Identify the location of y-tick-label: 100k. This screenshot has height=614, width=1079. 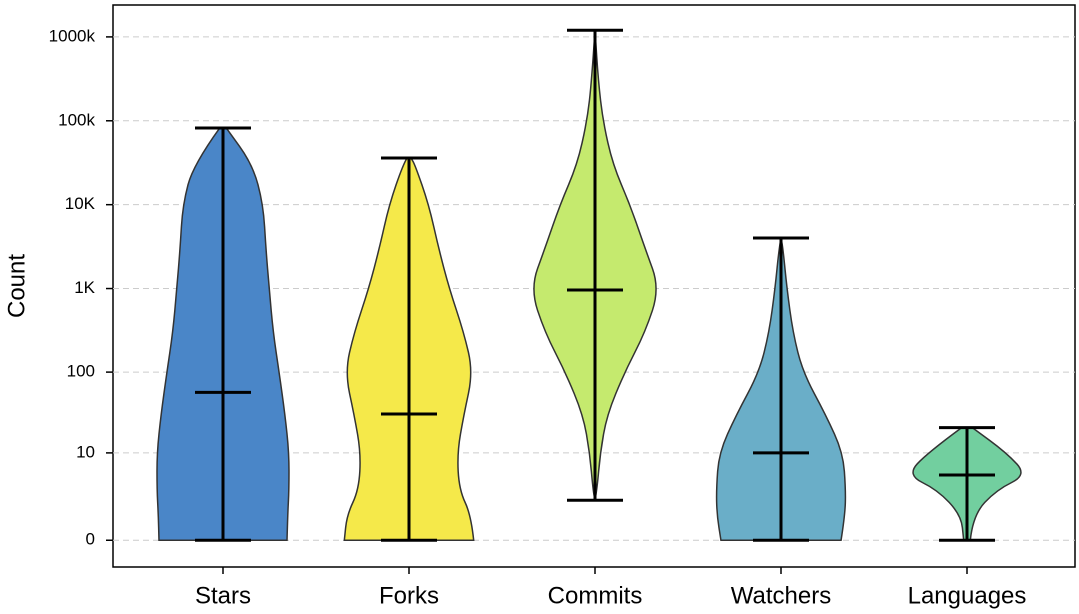
(76, 119).